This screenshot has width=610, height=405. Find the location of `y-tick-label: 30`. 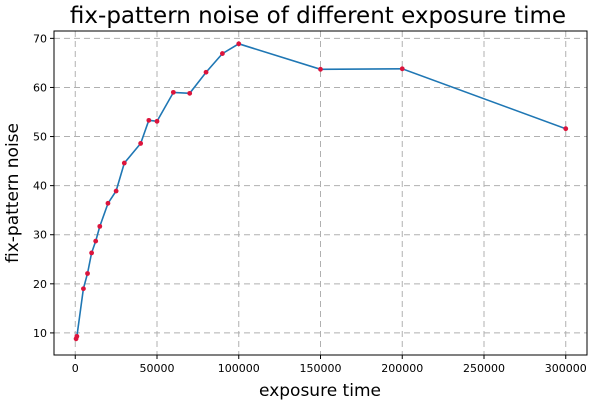

y-tick-label: 30 is located at coordinates (40, 235).